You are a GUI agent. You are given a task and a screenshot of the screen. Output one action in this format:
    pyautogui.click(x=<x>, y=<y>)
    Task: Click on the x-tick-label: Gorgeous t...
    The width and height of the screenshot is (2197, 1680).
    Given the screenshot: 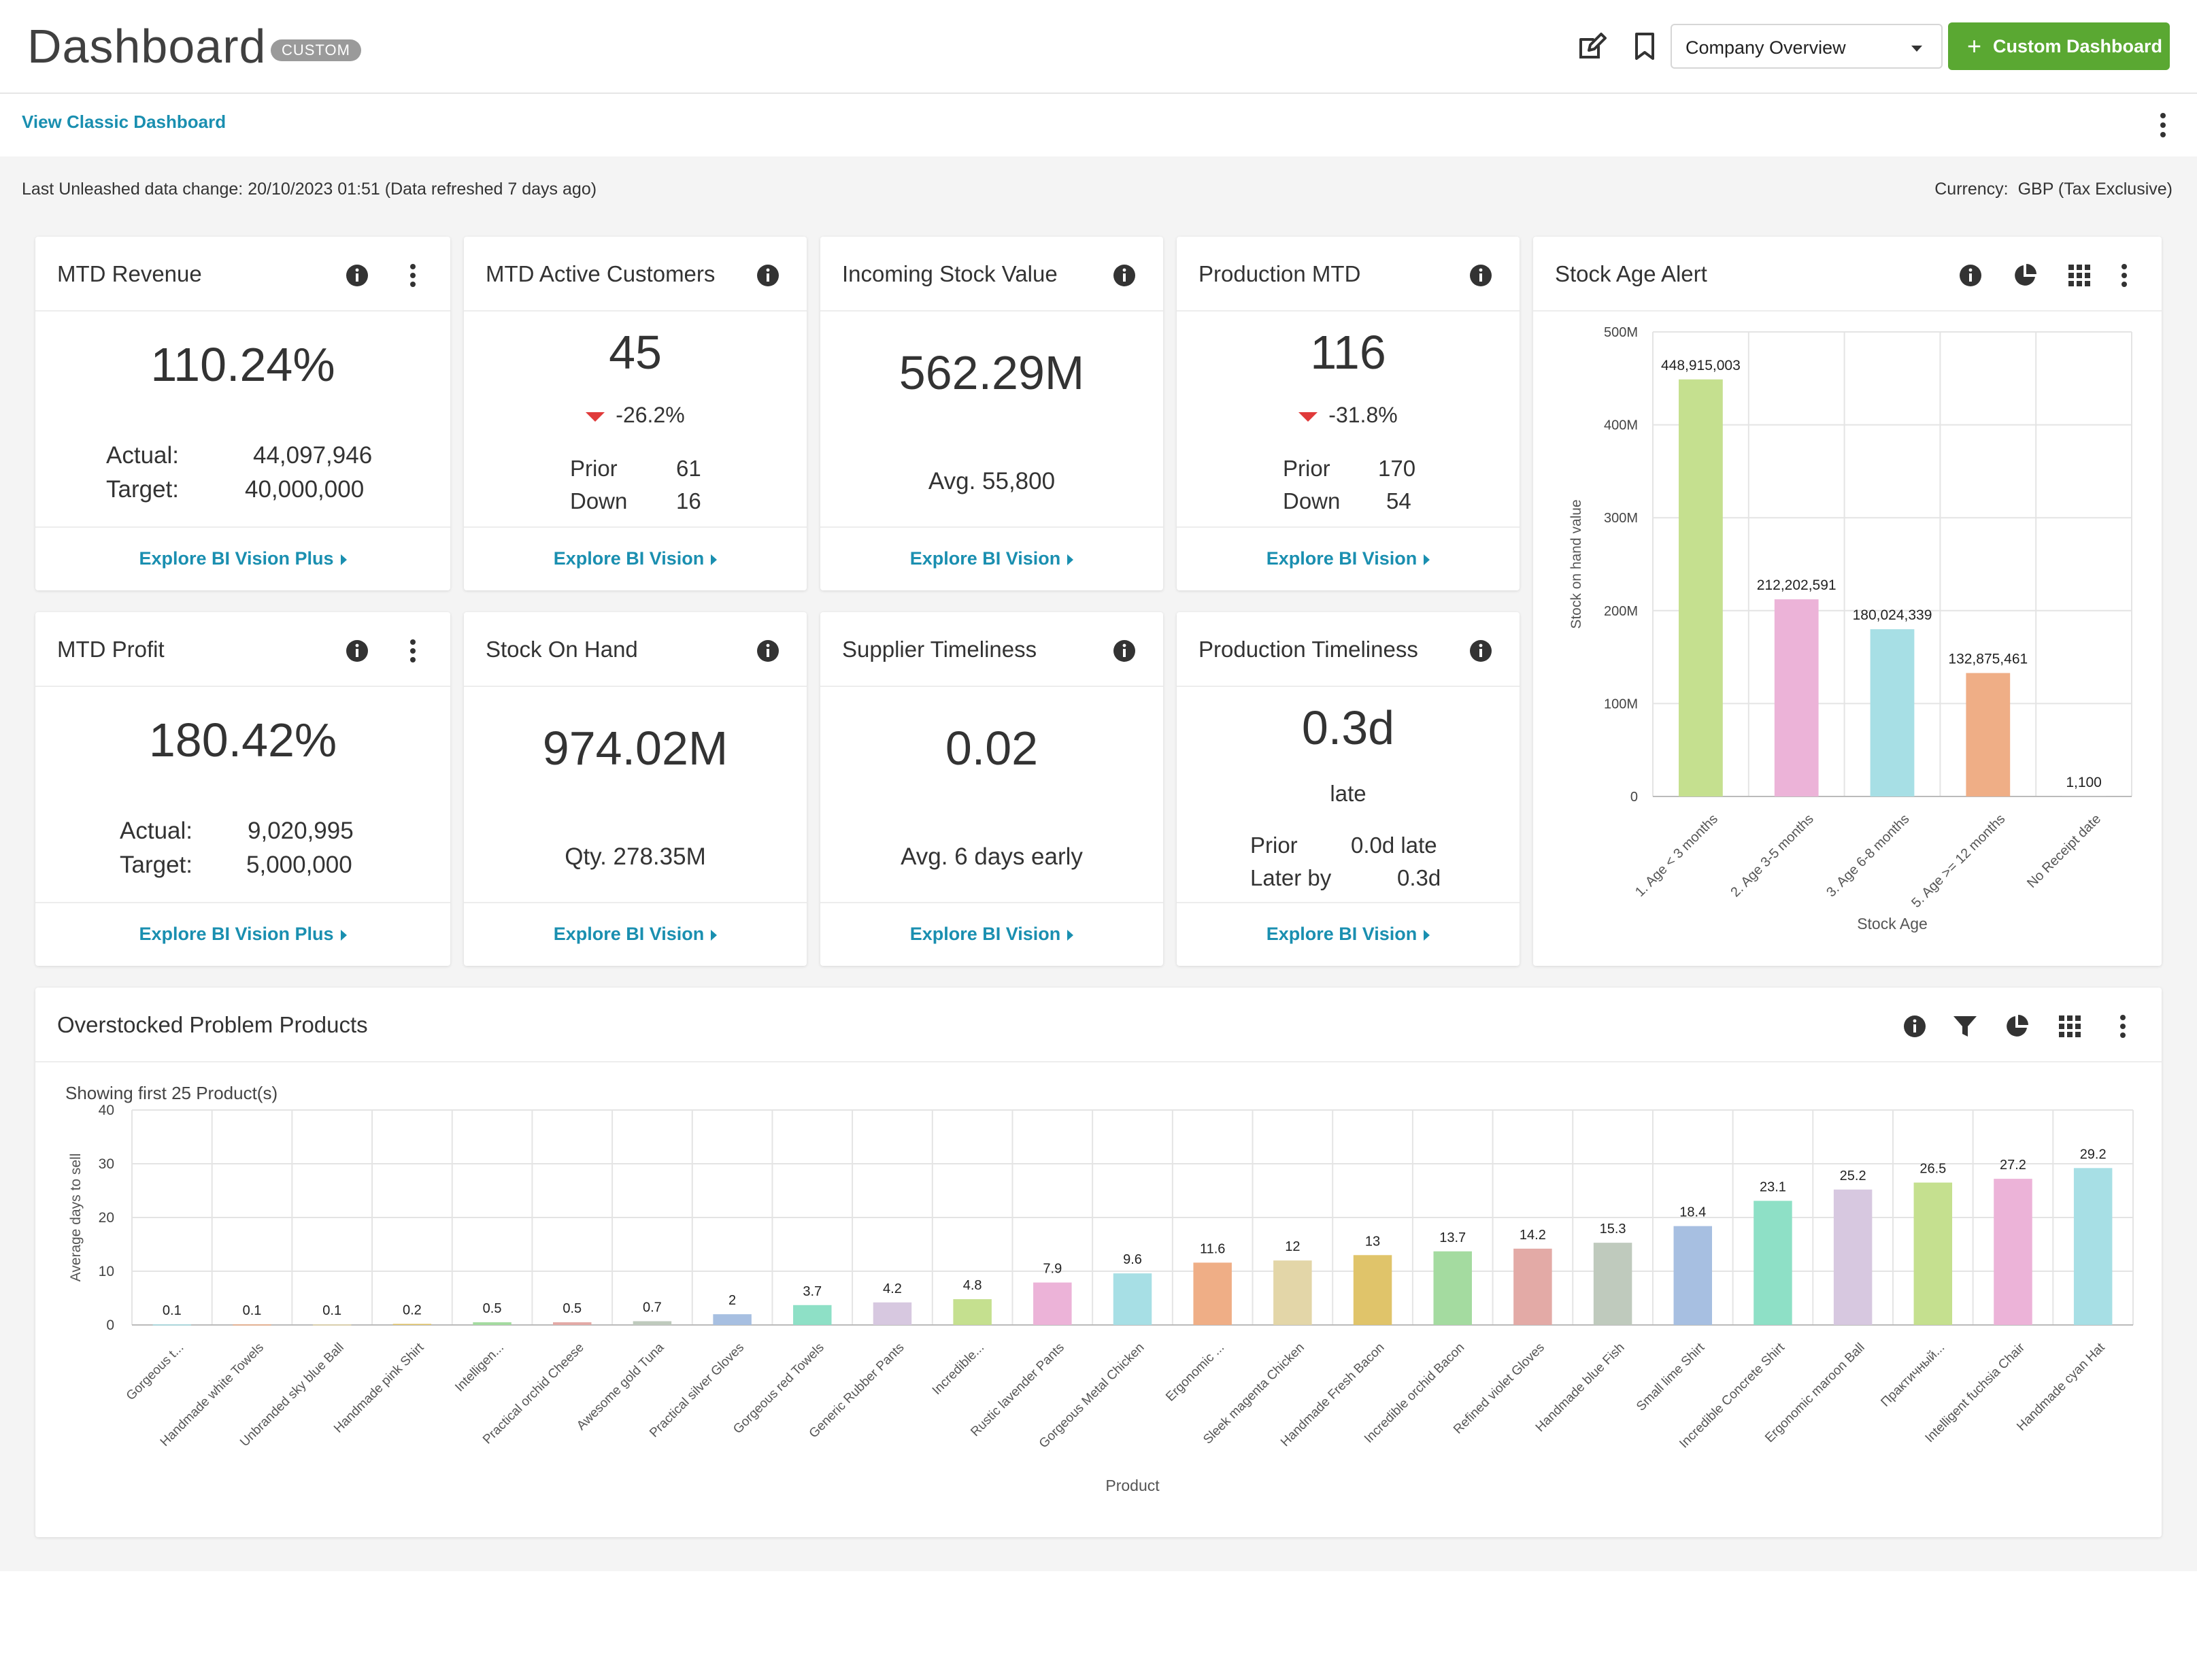 What is the action you would take?
    pyautogui.click(x=156, y=1372)
    